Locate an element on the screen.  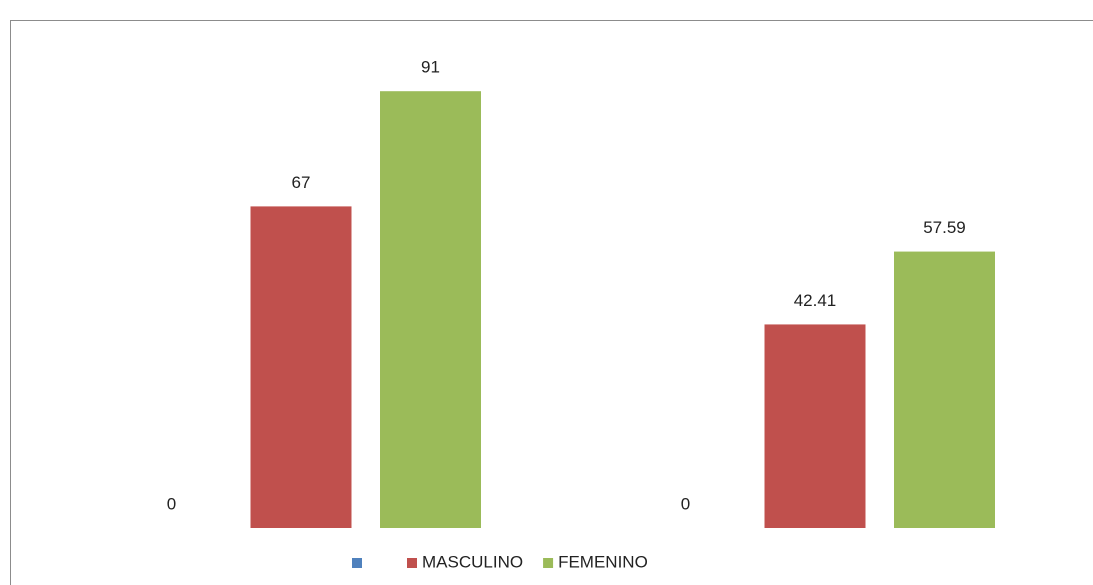
data-label: 42.41 is located at coordinates (815, 300).